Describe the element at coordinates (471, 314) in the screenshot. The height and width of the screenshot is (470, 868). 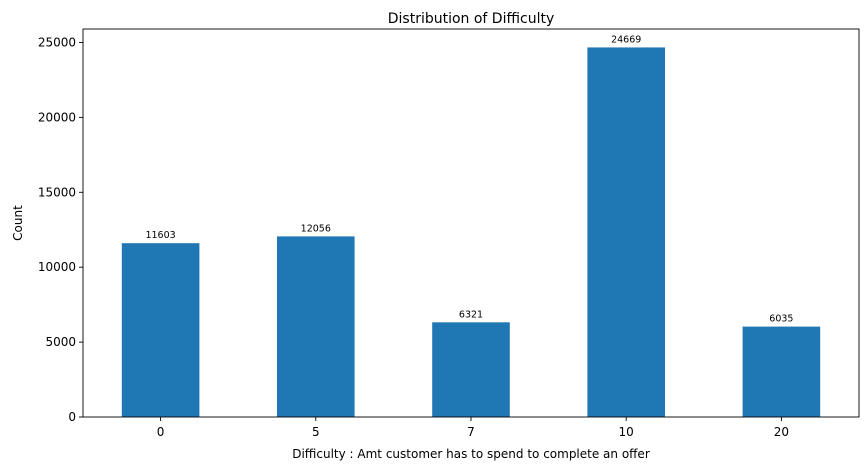
I see `data-label-7: 6321` at that location.